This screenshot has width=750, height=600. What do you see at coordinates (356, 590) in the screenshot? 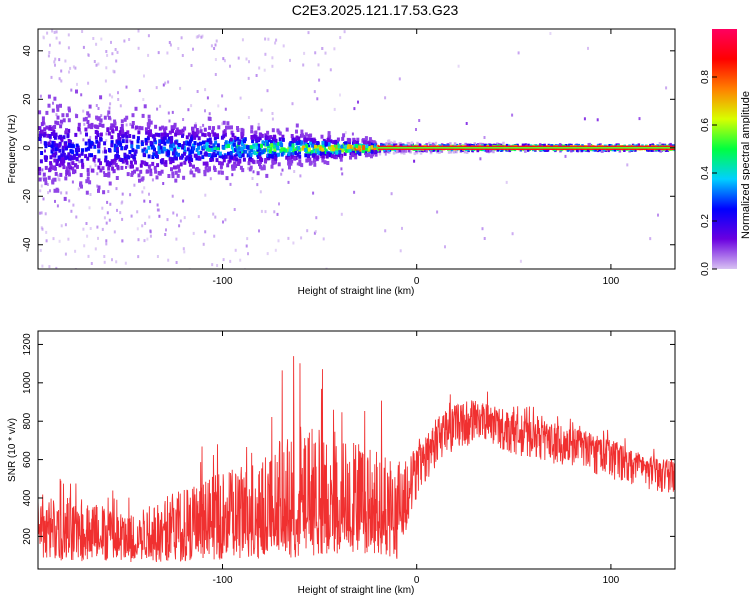
I see `snr-x-axis-title: Height of straight line (km)` at bounding box center [356, 590].